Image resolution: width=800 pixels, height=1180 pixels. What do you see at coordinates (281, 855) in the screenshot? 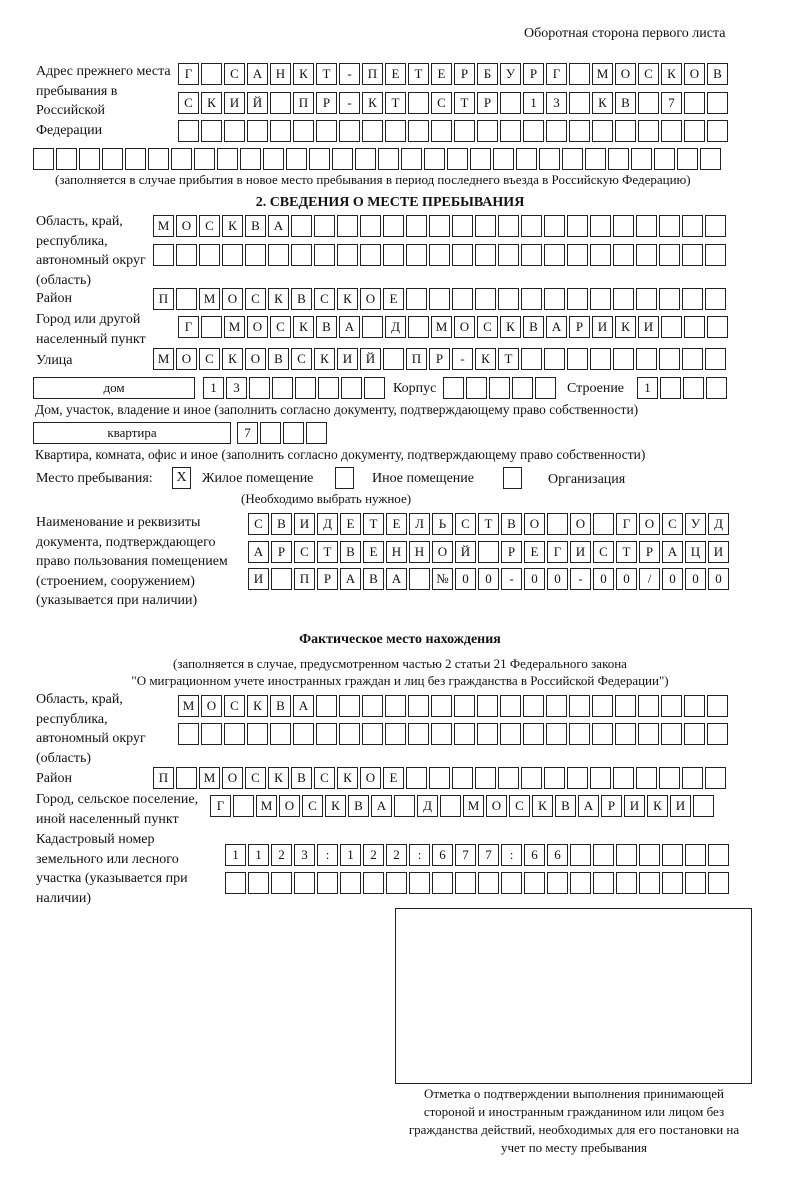
I see `char-cell: 2` at bounding box center [281, 855].